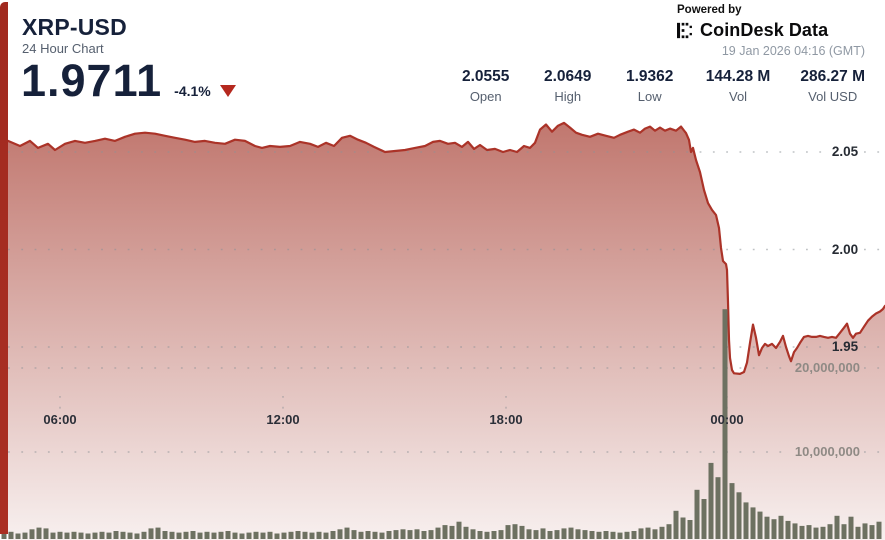 The image size is (885, 540). I want to click on stat-value: 286.27 M, so click(832, 76).